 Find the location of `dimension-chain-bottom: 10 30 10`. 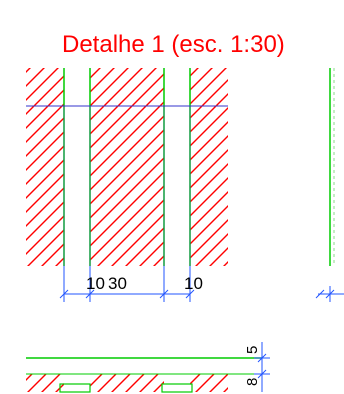

dimension-chain-bottom: 10 30 10 is located at coordinates (131, 284).